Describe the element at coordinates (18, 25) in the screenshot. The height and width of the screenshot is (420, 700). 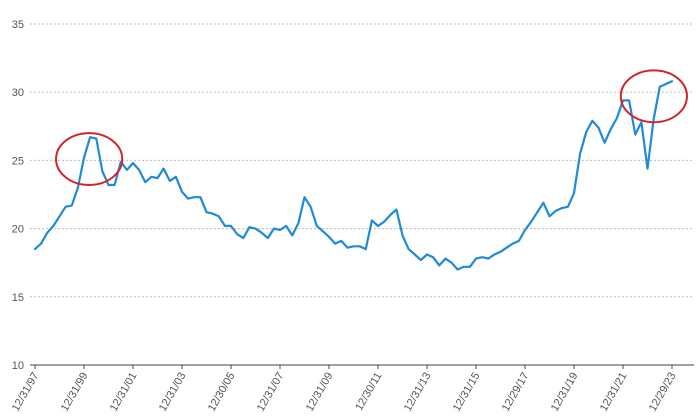
I see `y-tick-label: 35` at that location.